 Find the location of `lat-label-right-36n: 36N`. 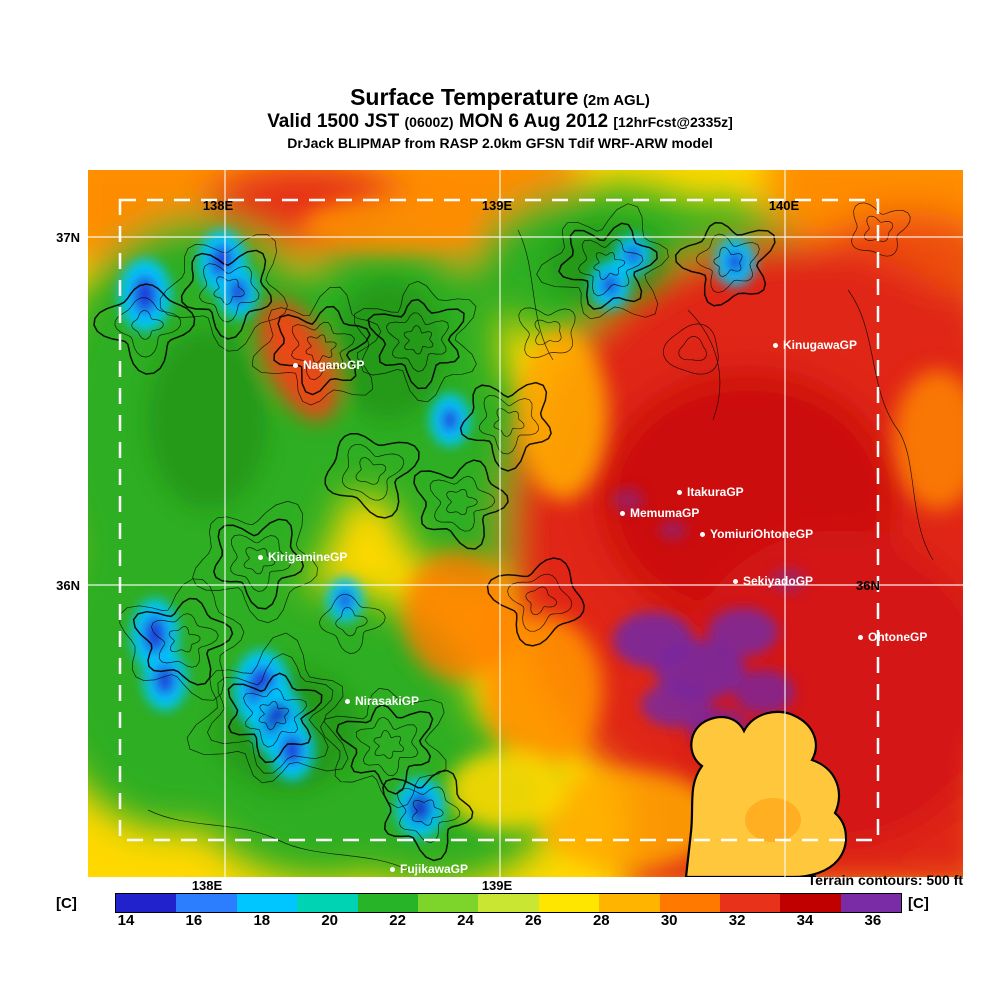

lat-label-right-36n: 36N is located at coordinates (868, 585).